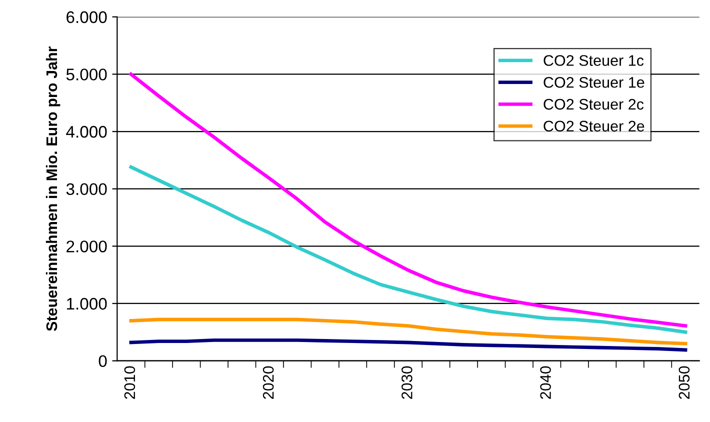 The height and width of the screenshot is (422, 710). What do you see at coordinates (86, 17) in the screenshot?
I see `y-tick-label: 6.000` at bounding box center [86, 17].